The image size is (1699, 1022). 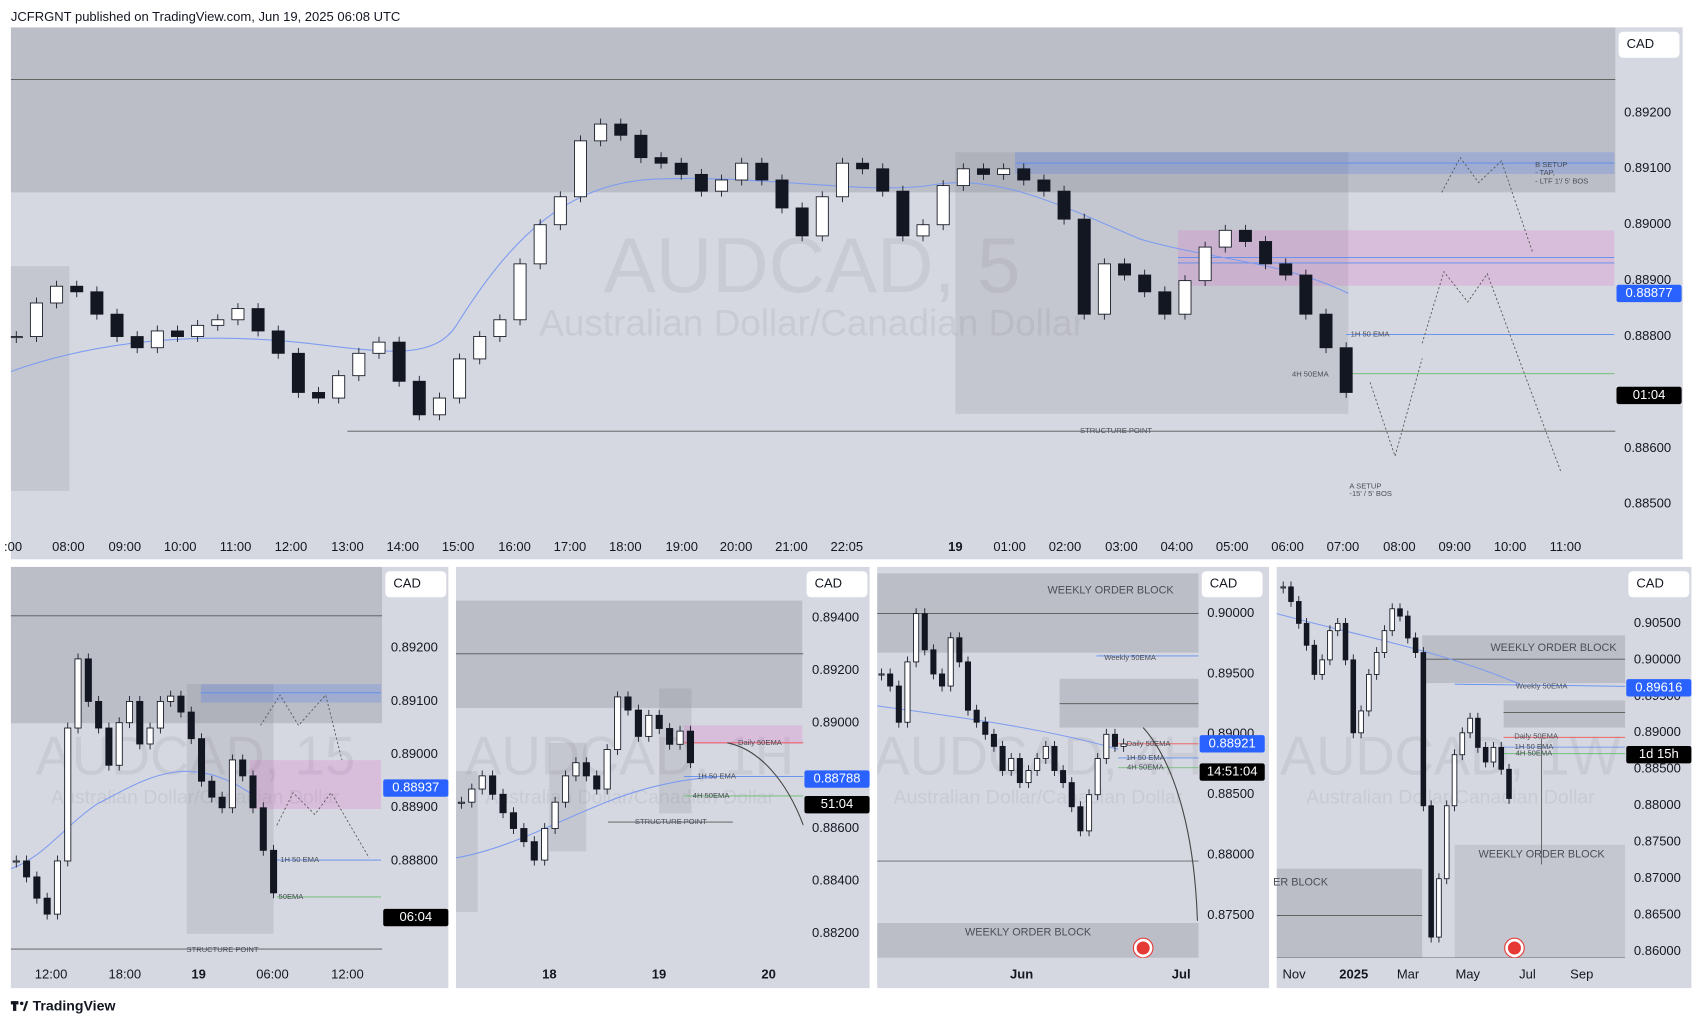 What do you see at coordinates (1551, 164) in the screenshot?
I see `annotation: B SETUP` at bounding box center [1551, 164].